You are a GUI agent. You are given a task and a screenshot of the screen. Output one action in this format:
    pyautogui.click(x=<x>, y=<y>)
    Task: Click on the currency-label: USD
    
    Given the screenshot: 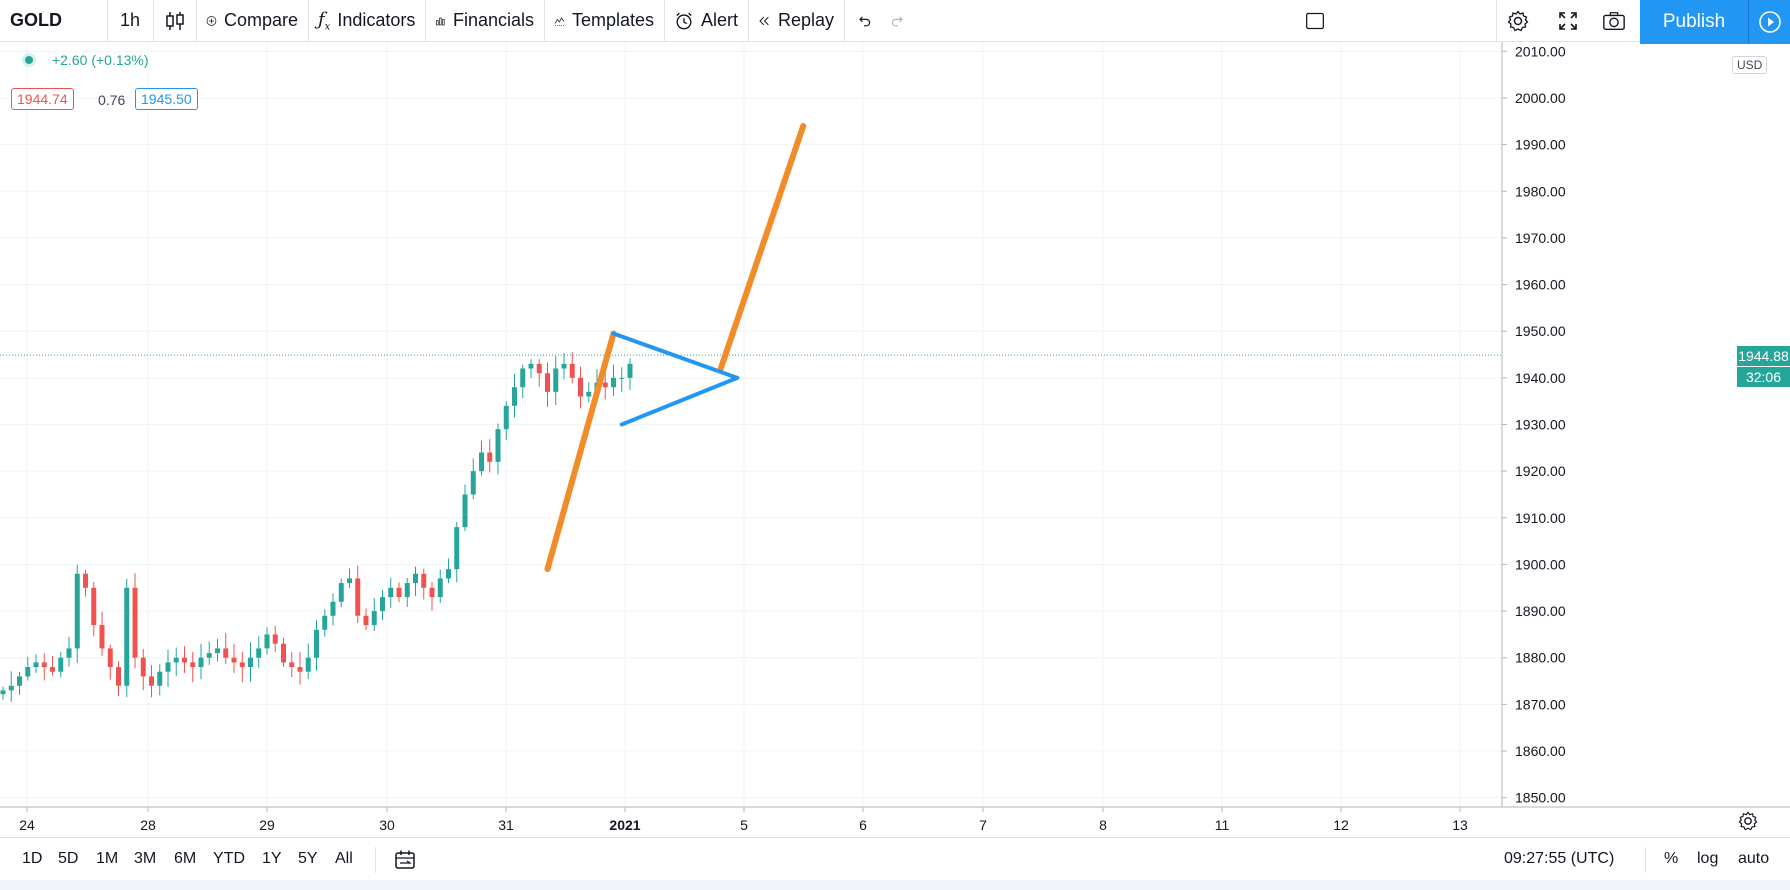 What is the action you would take?
    pyautogui.click(x=1750, y=65)
    